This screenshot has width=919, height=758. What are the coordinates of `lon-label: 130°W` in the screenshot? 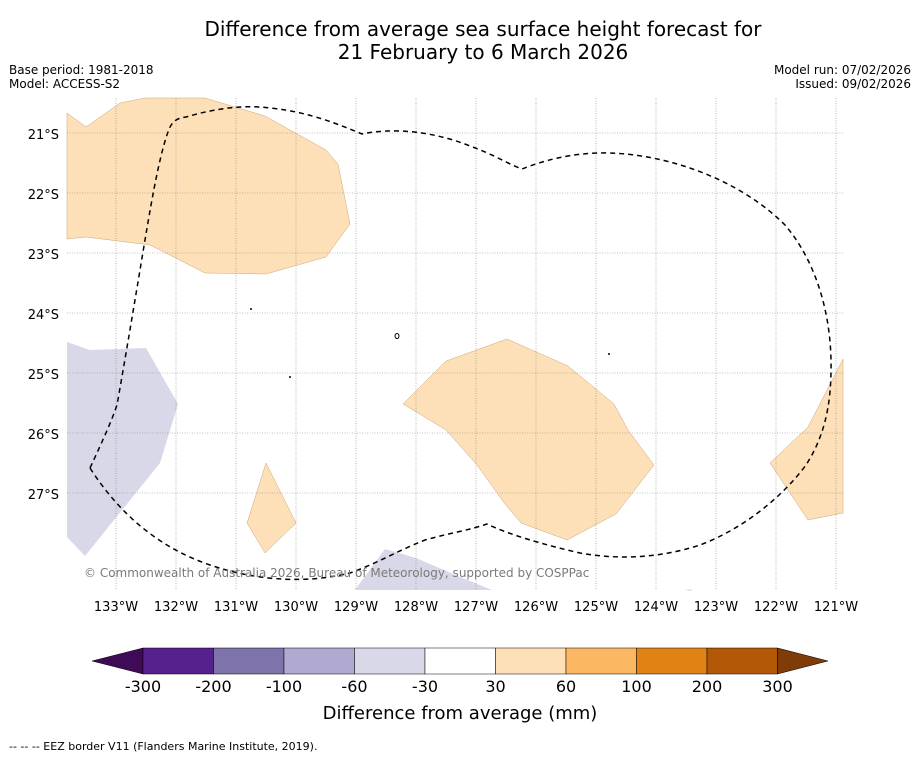 It's located at (296, 607).